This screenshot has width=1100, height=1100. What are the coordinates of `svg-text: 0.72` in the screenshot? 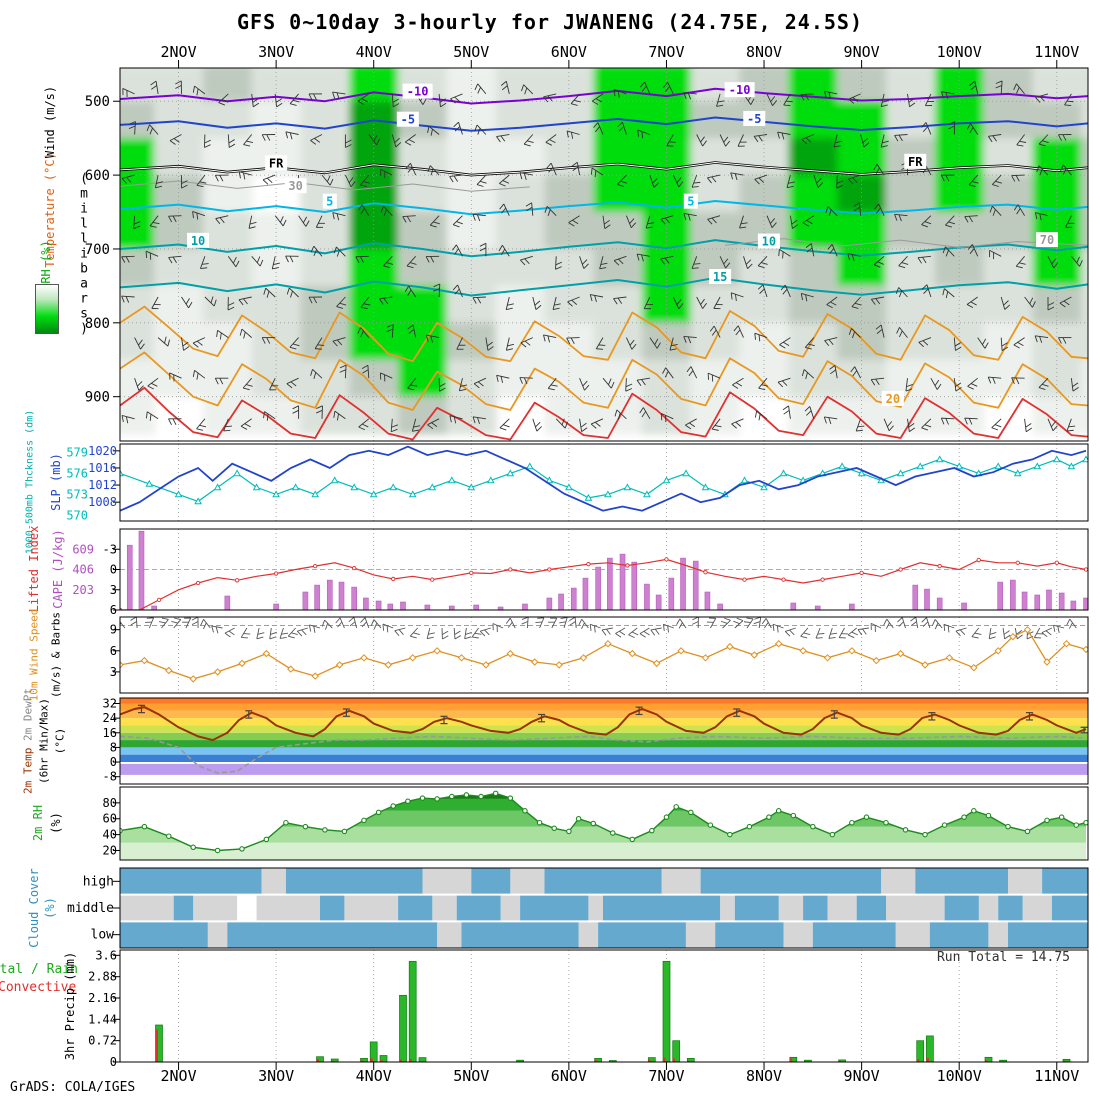 It's located at (102, 1041).